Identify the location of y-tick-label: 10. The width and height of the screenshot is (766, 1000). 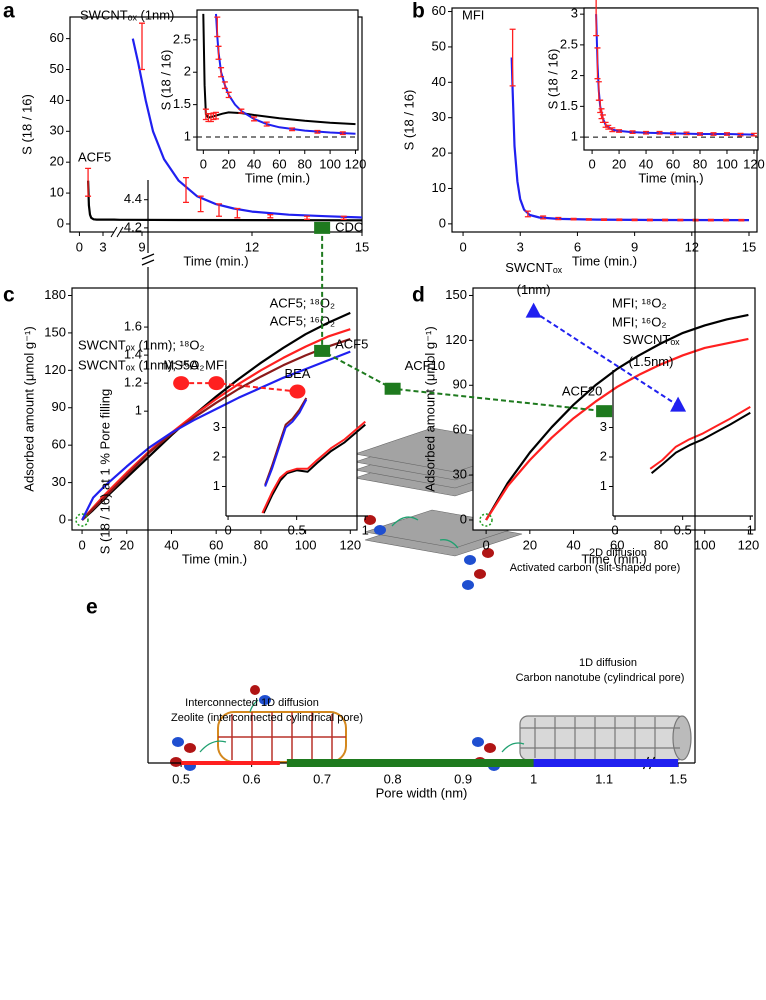
(439, 187).